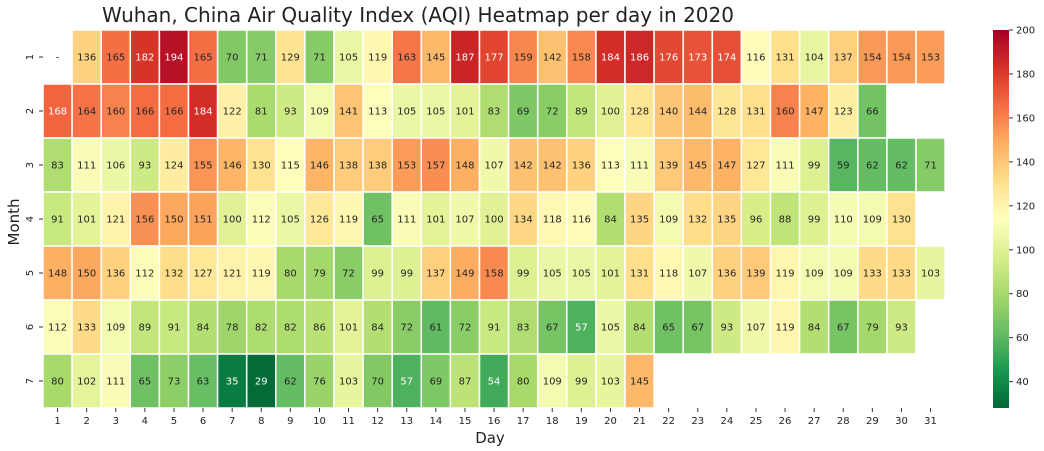  What do you see at coordinates (144, 58) in the screenshot?
I see `heatmap-cell-label: 182` at bounding box center [144, 58].